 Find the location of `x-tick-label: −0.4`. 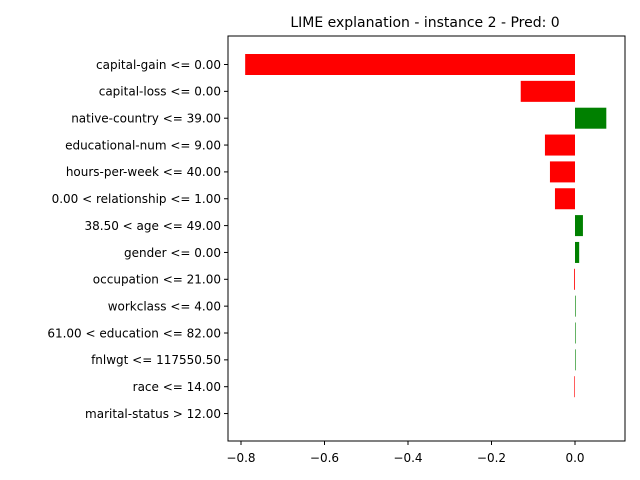

x-tick-label: −0.4 is located at coordinates (407, 458).